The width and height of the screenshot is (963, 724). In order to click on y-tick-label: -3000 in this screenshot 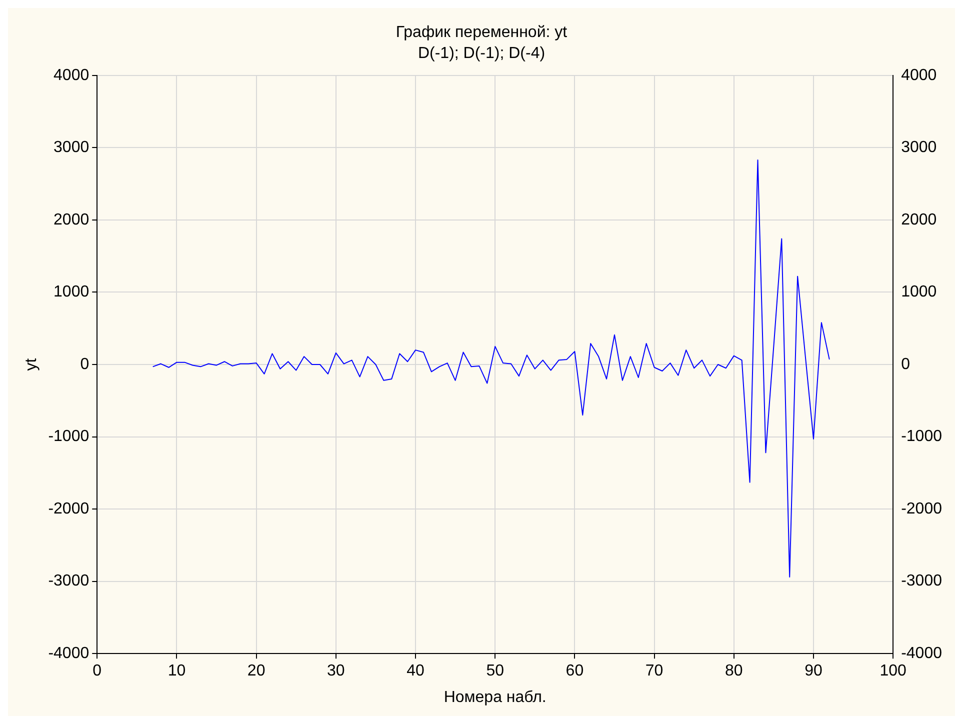, I will do `click(69, 581)`.